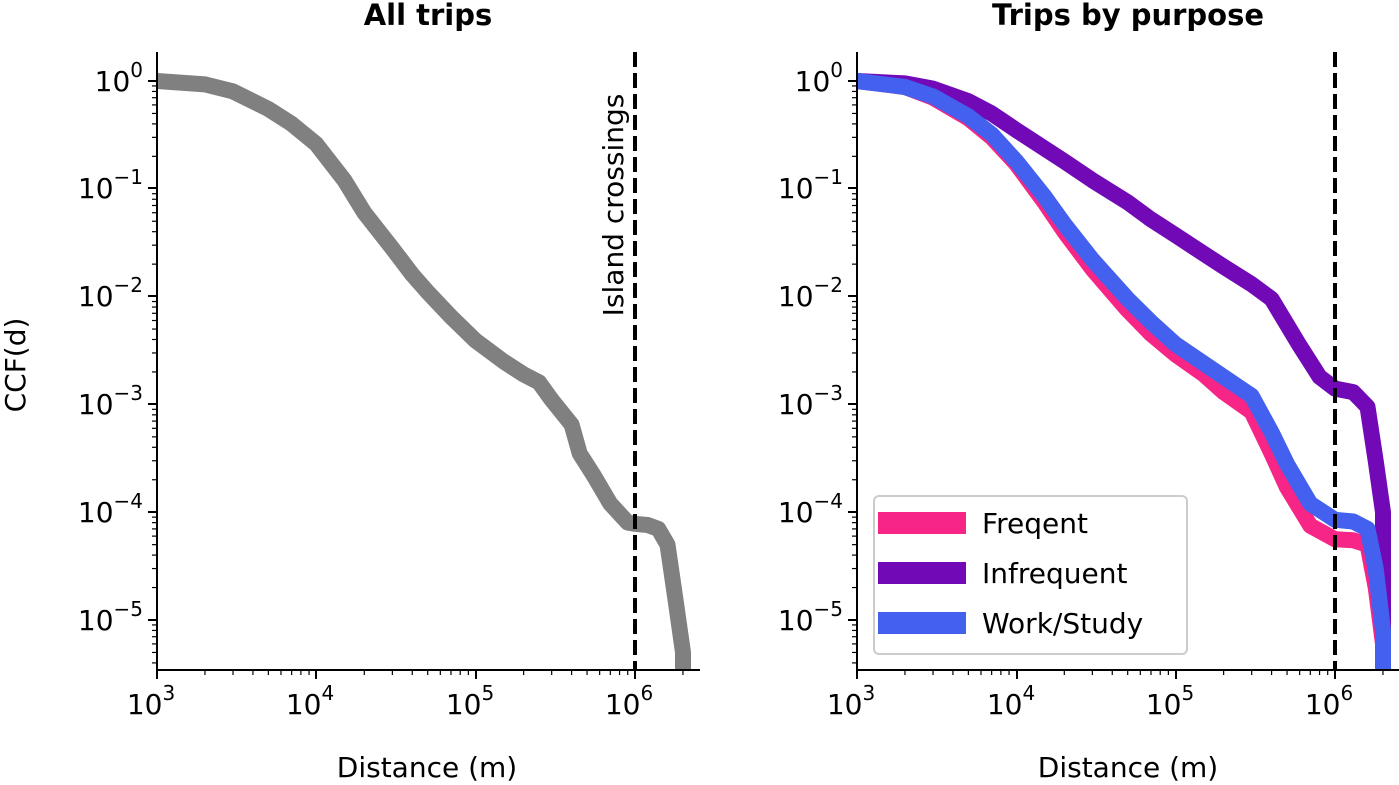 The image size is (1399, 785). I want to click on panel-title: All trips, so click(428, 16).